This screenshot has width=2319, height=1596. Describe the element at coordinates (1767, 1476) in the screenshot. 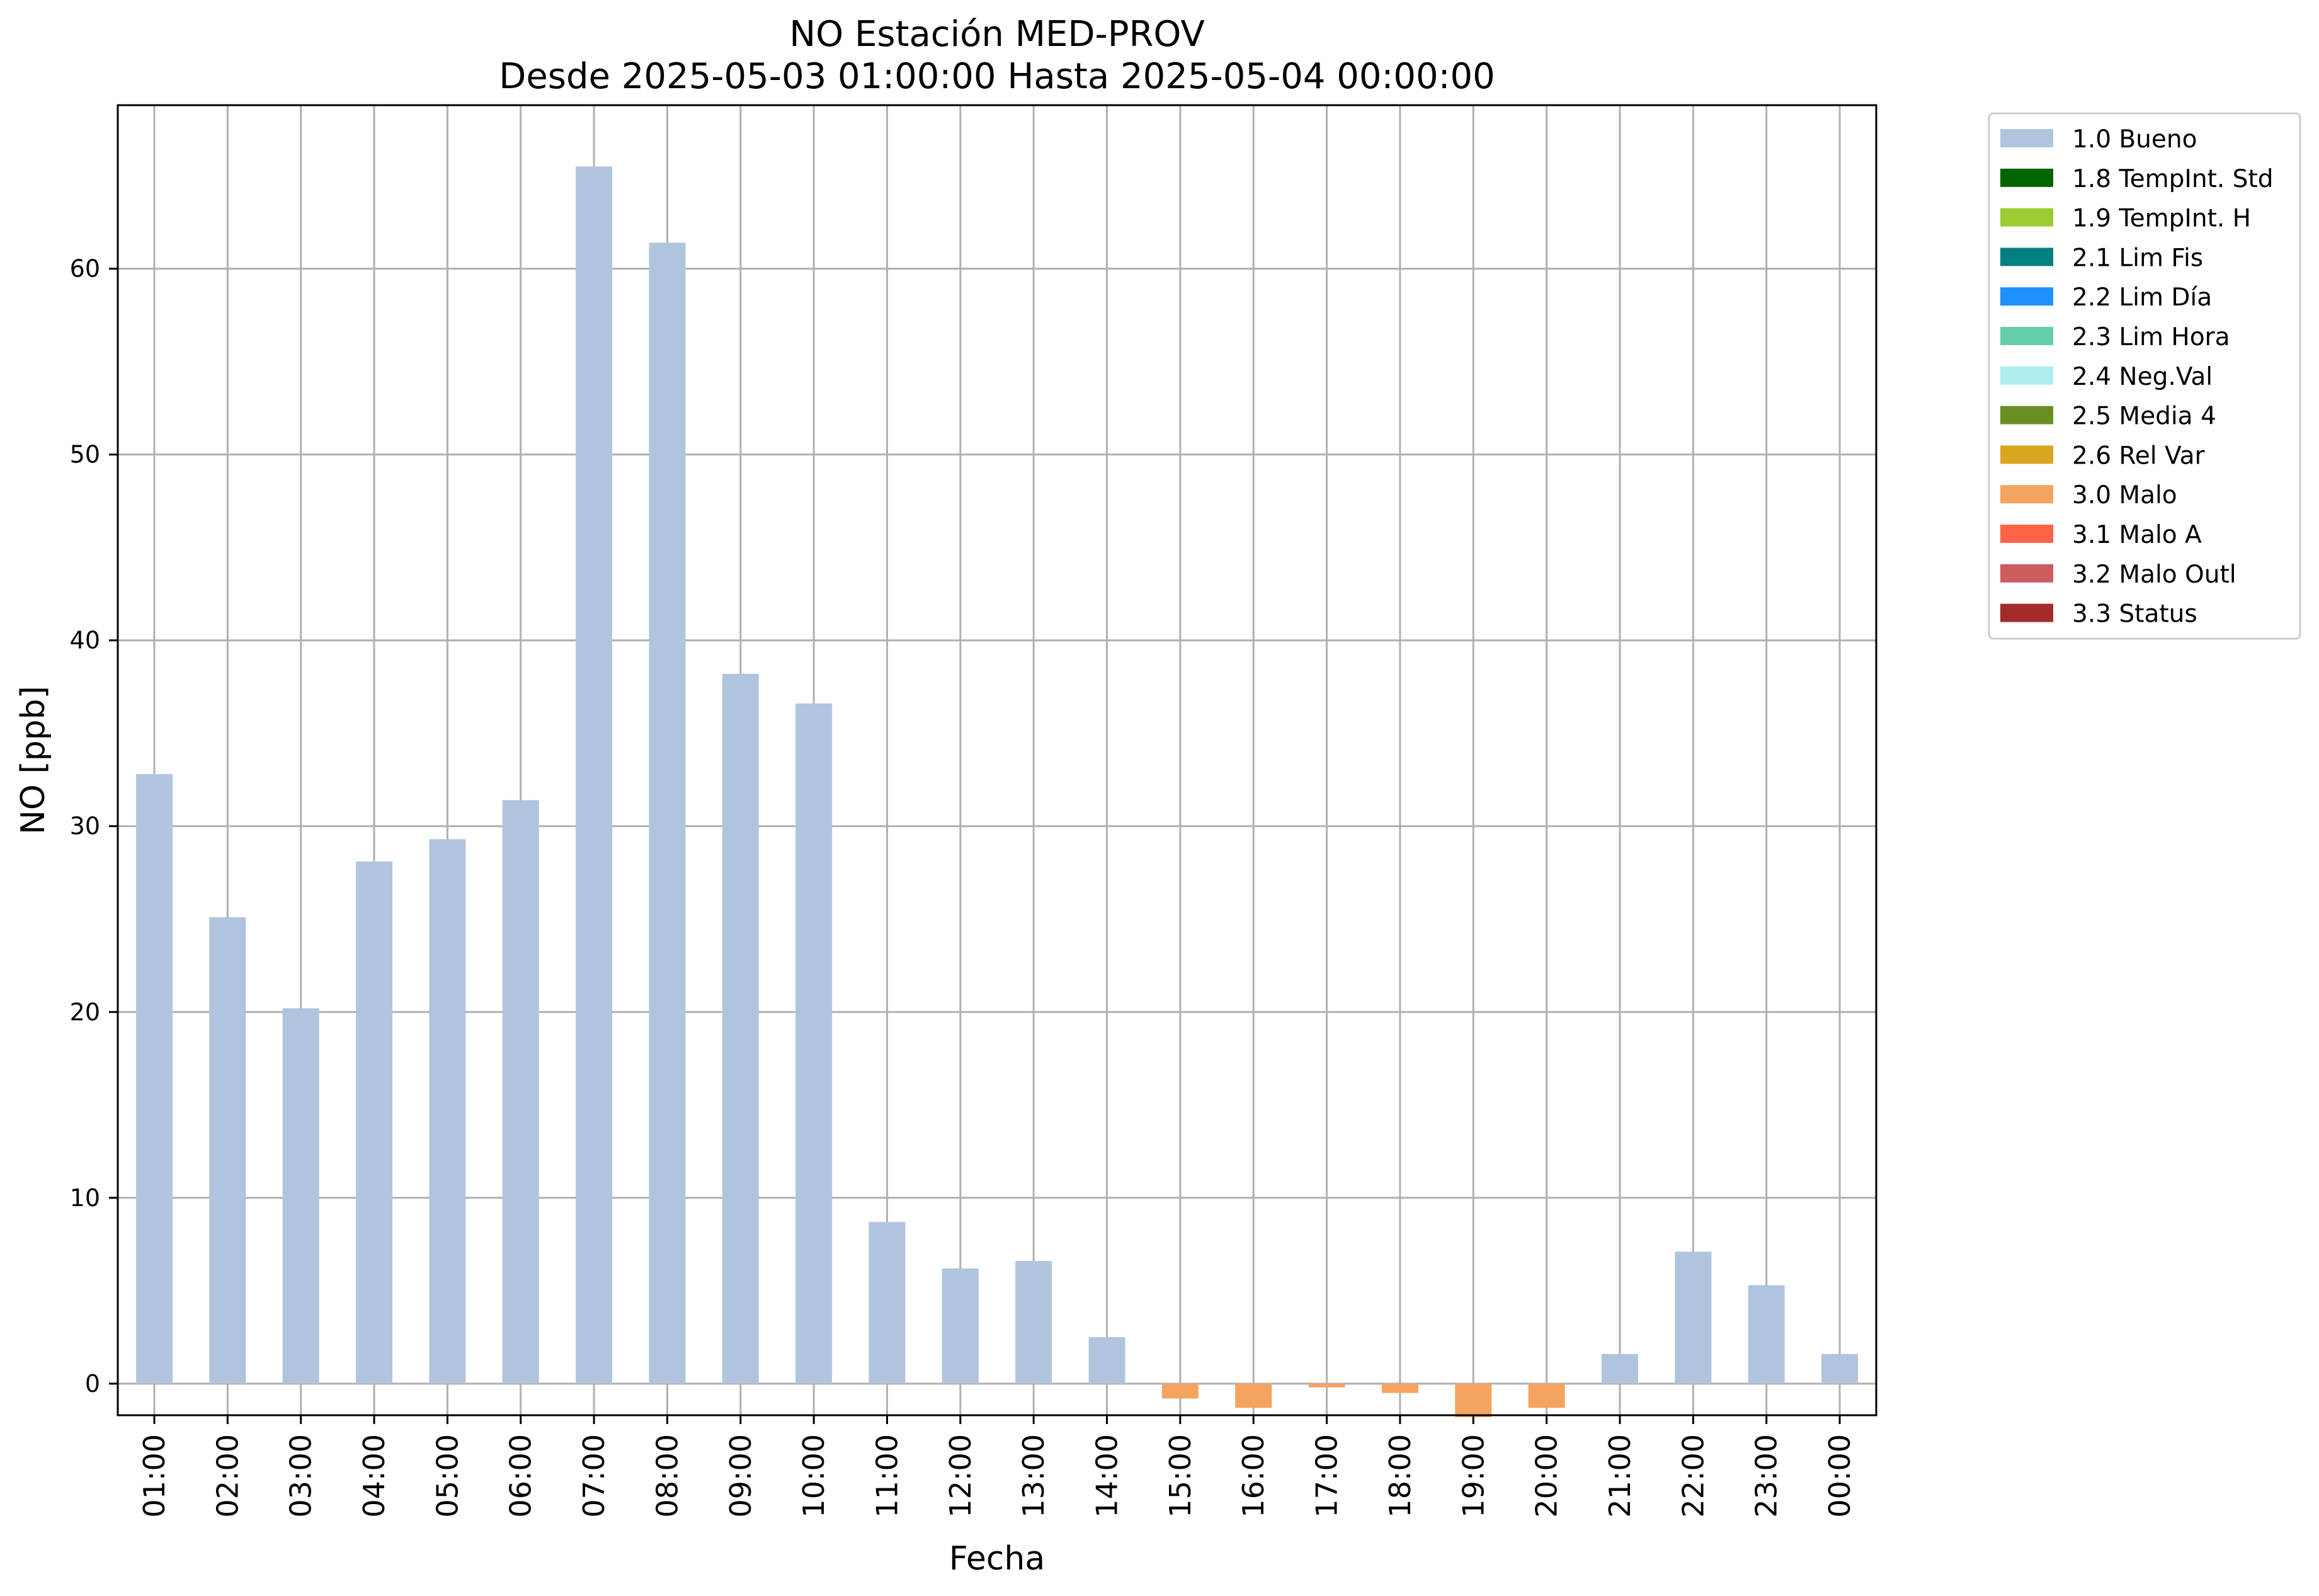

I see `x-tick-label: 23:00` at that location.